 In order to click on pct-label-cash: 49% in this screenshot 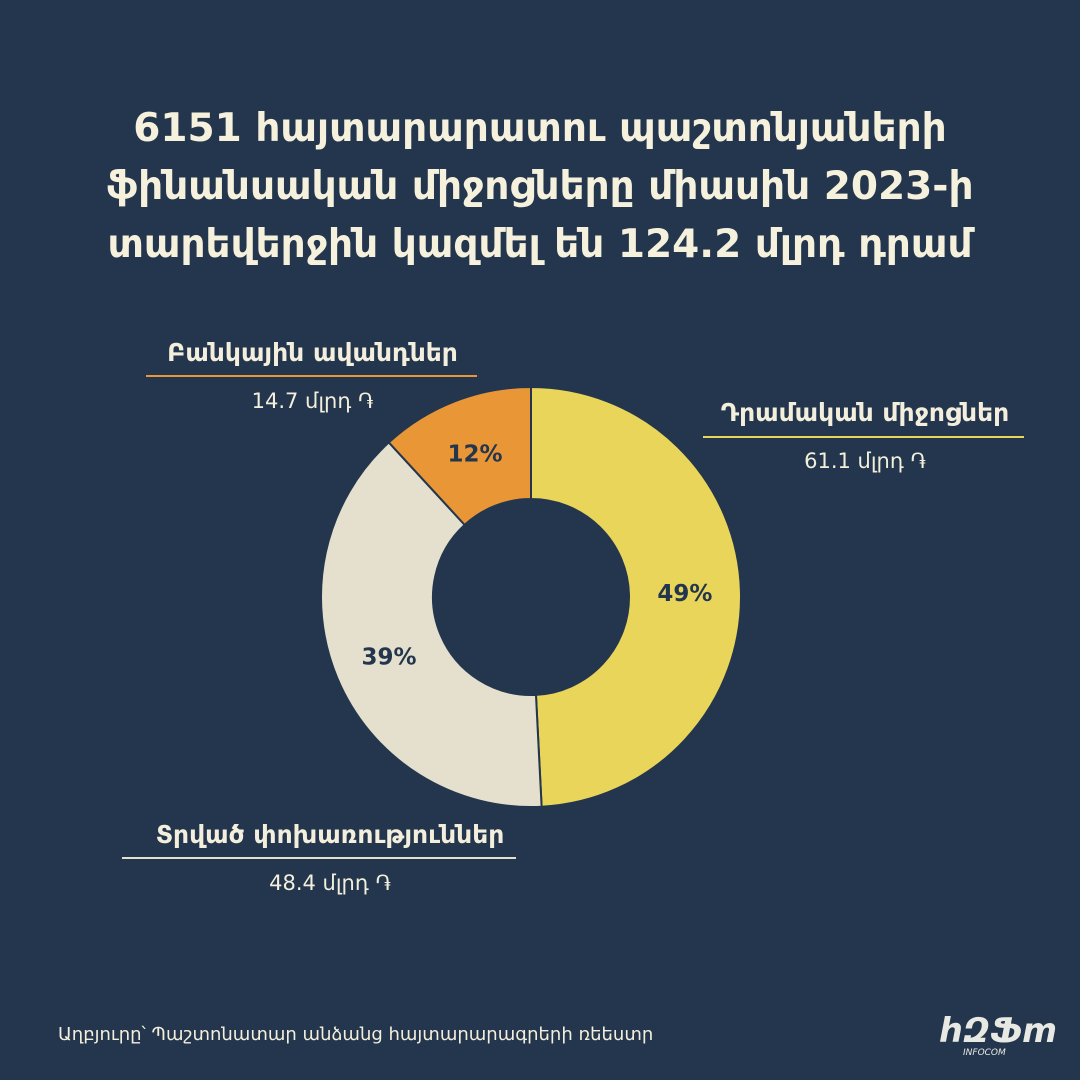, I will do `click(684, 594)`.